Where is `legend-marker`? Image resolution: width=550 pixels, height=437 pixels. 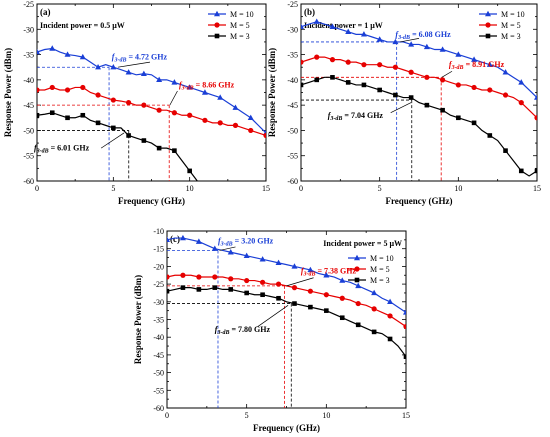 legend-marker is located at coordinates (217, 13).